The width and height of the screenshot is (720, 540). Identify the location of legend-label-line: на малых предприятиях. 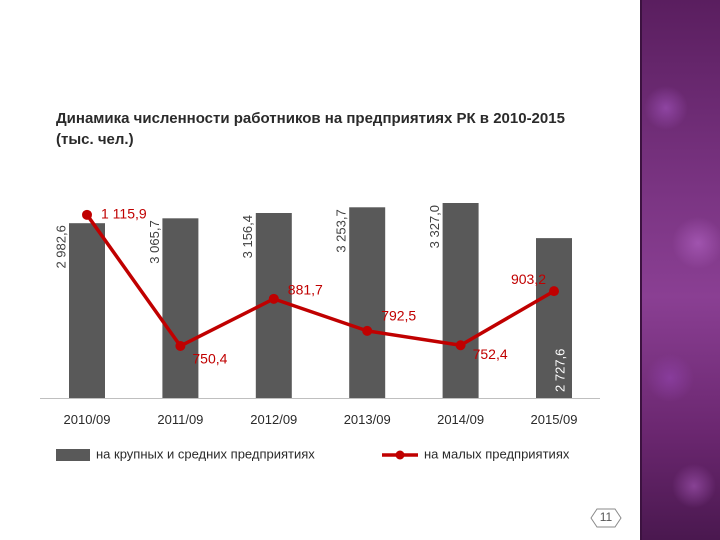
(497, 453).